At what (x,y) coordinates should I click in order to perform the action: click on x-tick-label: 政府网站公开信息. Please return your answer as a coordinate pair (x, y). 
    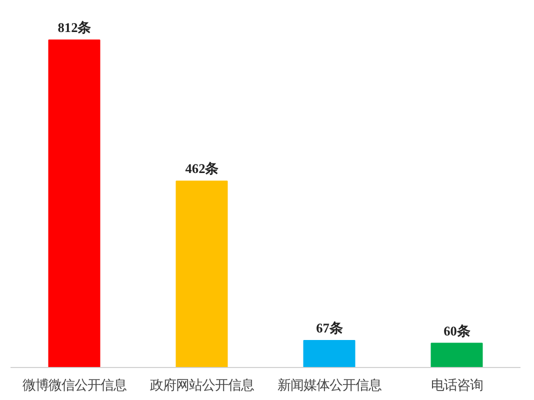
    Looking at the image, I should click on (202, 386).